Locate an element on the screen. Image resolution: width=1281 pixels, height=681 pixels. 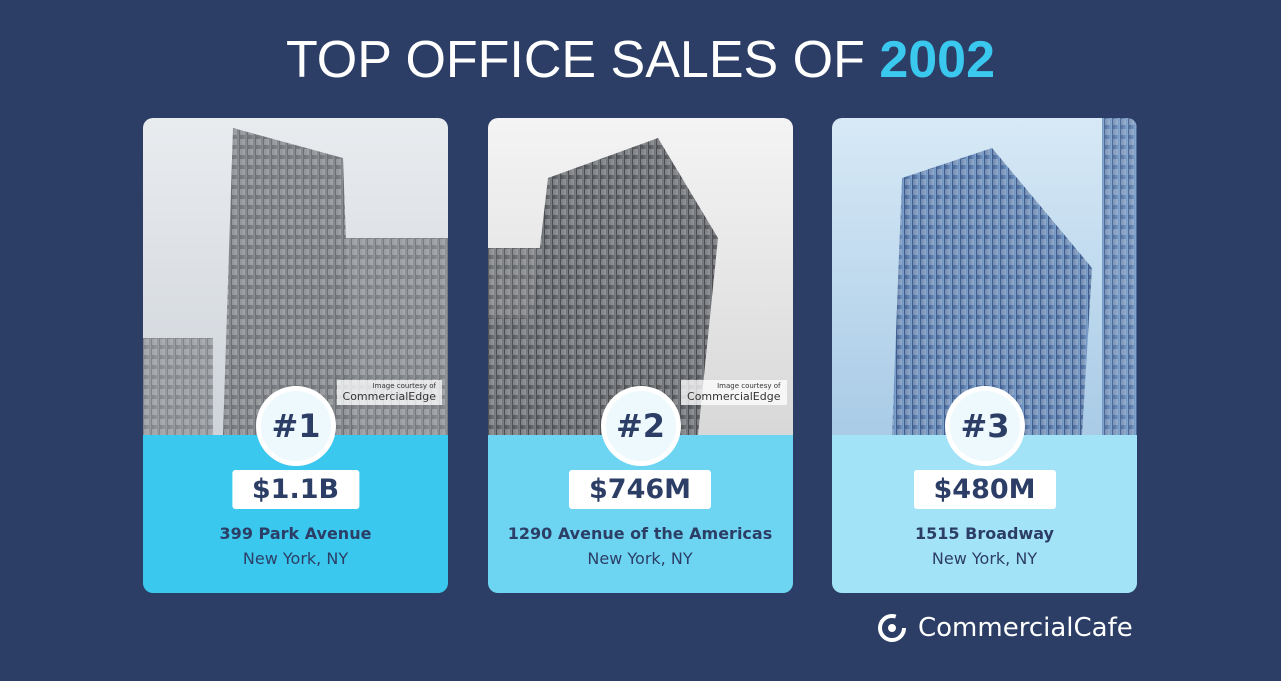
logo: CommercialCafe is located at coordinates (1004, 628).